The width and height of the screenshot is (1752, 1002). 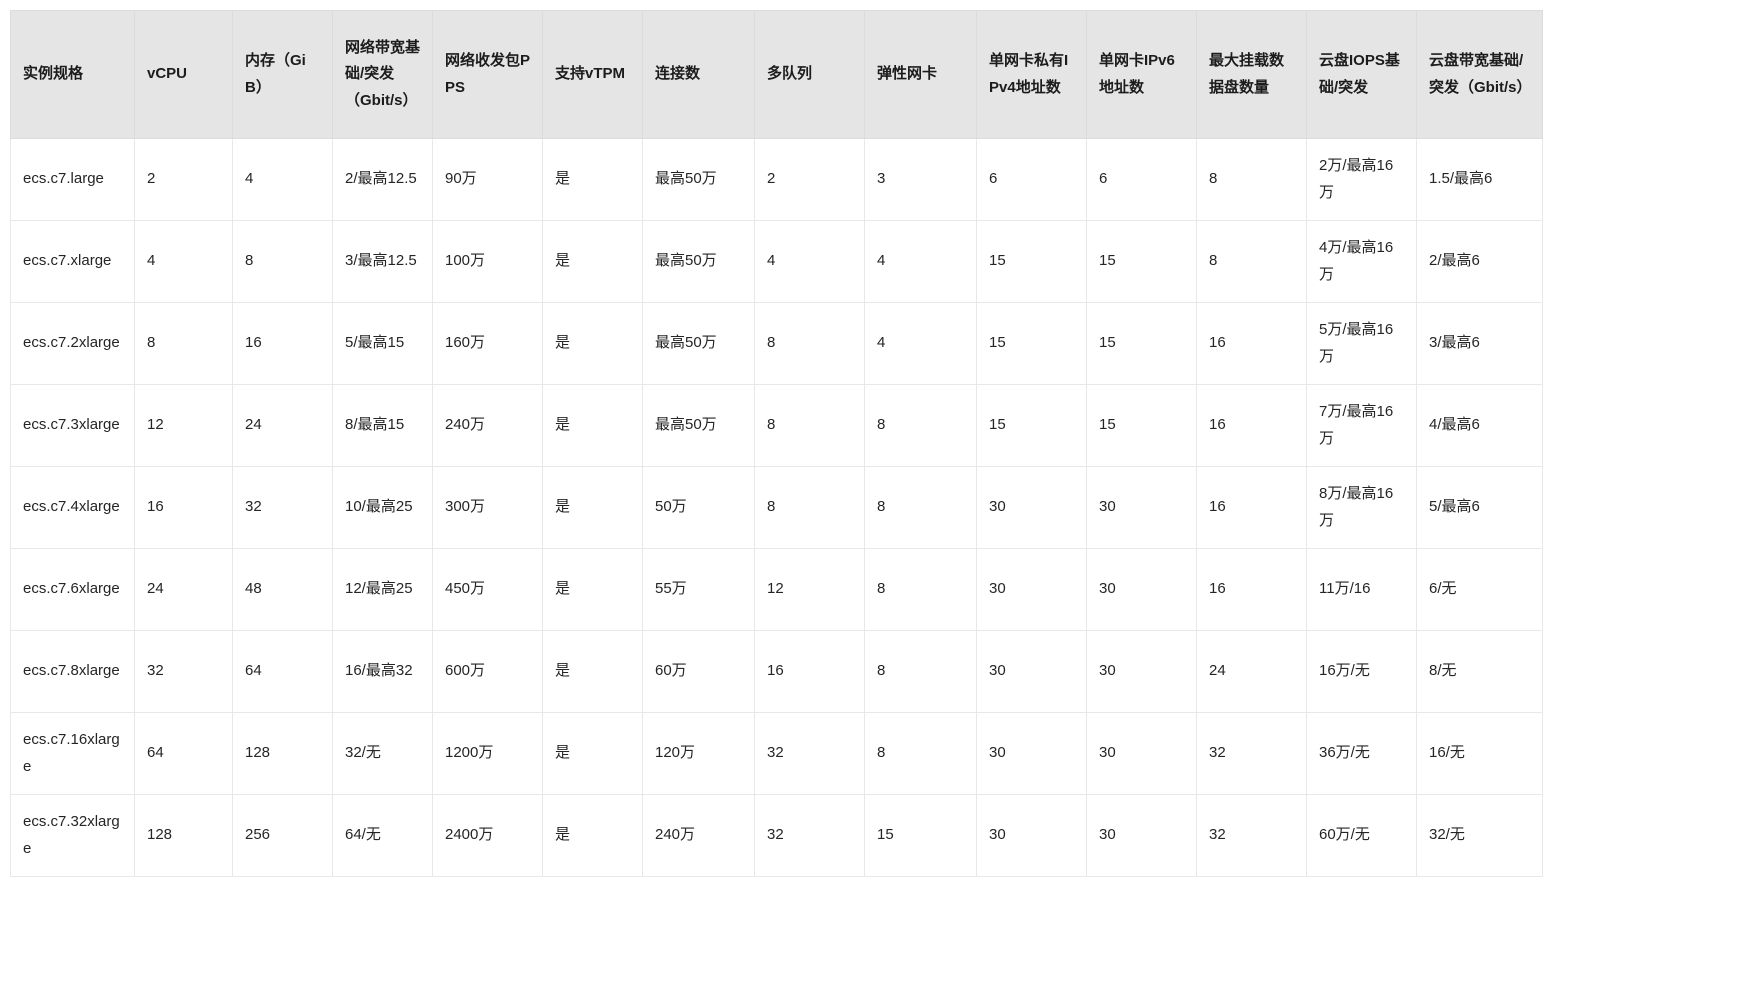 I want to click on cell-network-bandwidth: 8/最高15, so click(x=382, y=425).